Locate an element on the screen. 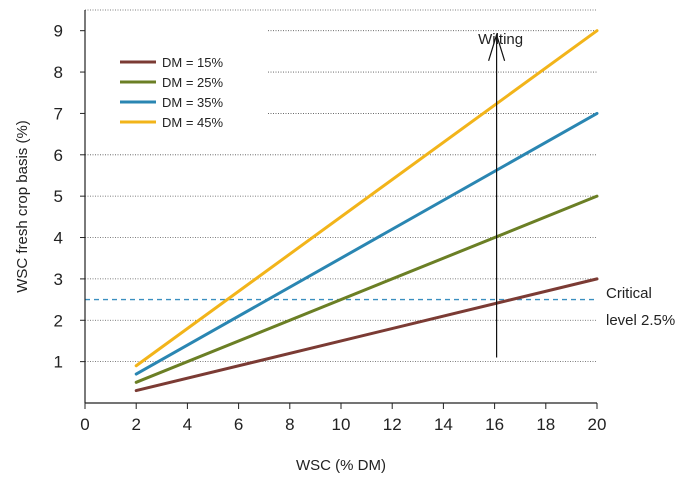 This screenshot has width=698, height=477. y-tick-label: 2 is located at coordinates (58, 320).